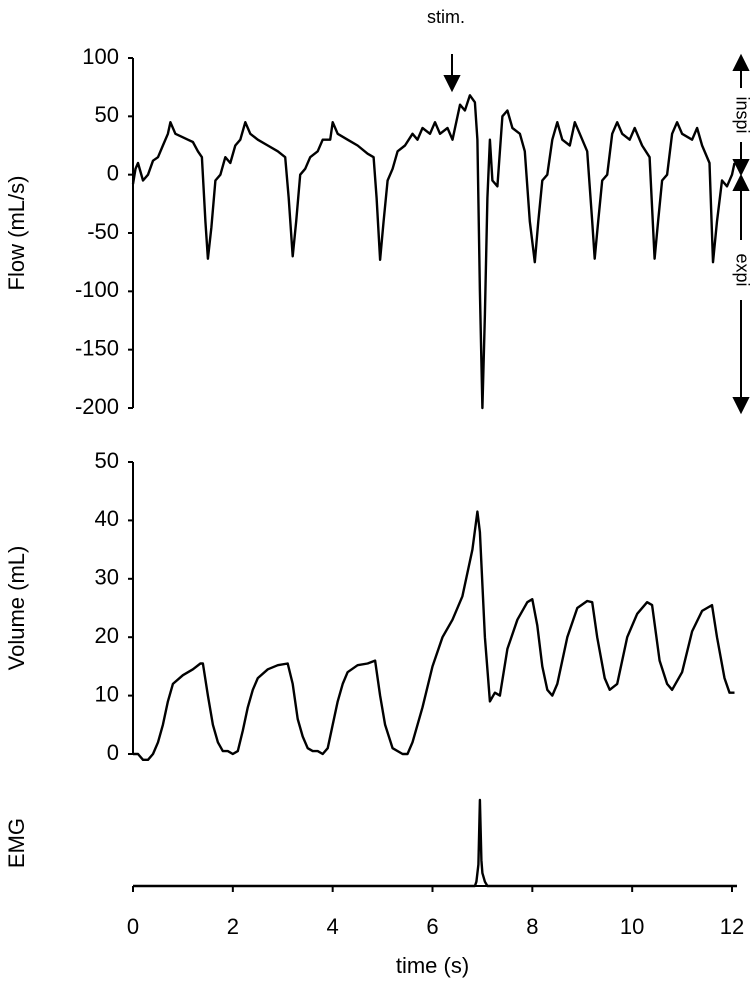  I want to click on y-axis-label: Volume (mL), so click(16, 608).